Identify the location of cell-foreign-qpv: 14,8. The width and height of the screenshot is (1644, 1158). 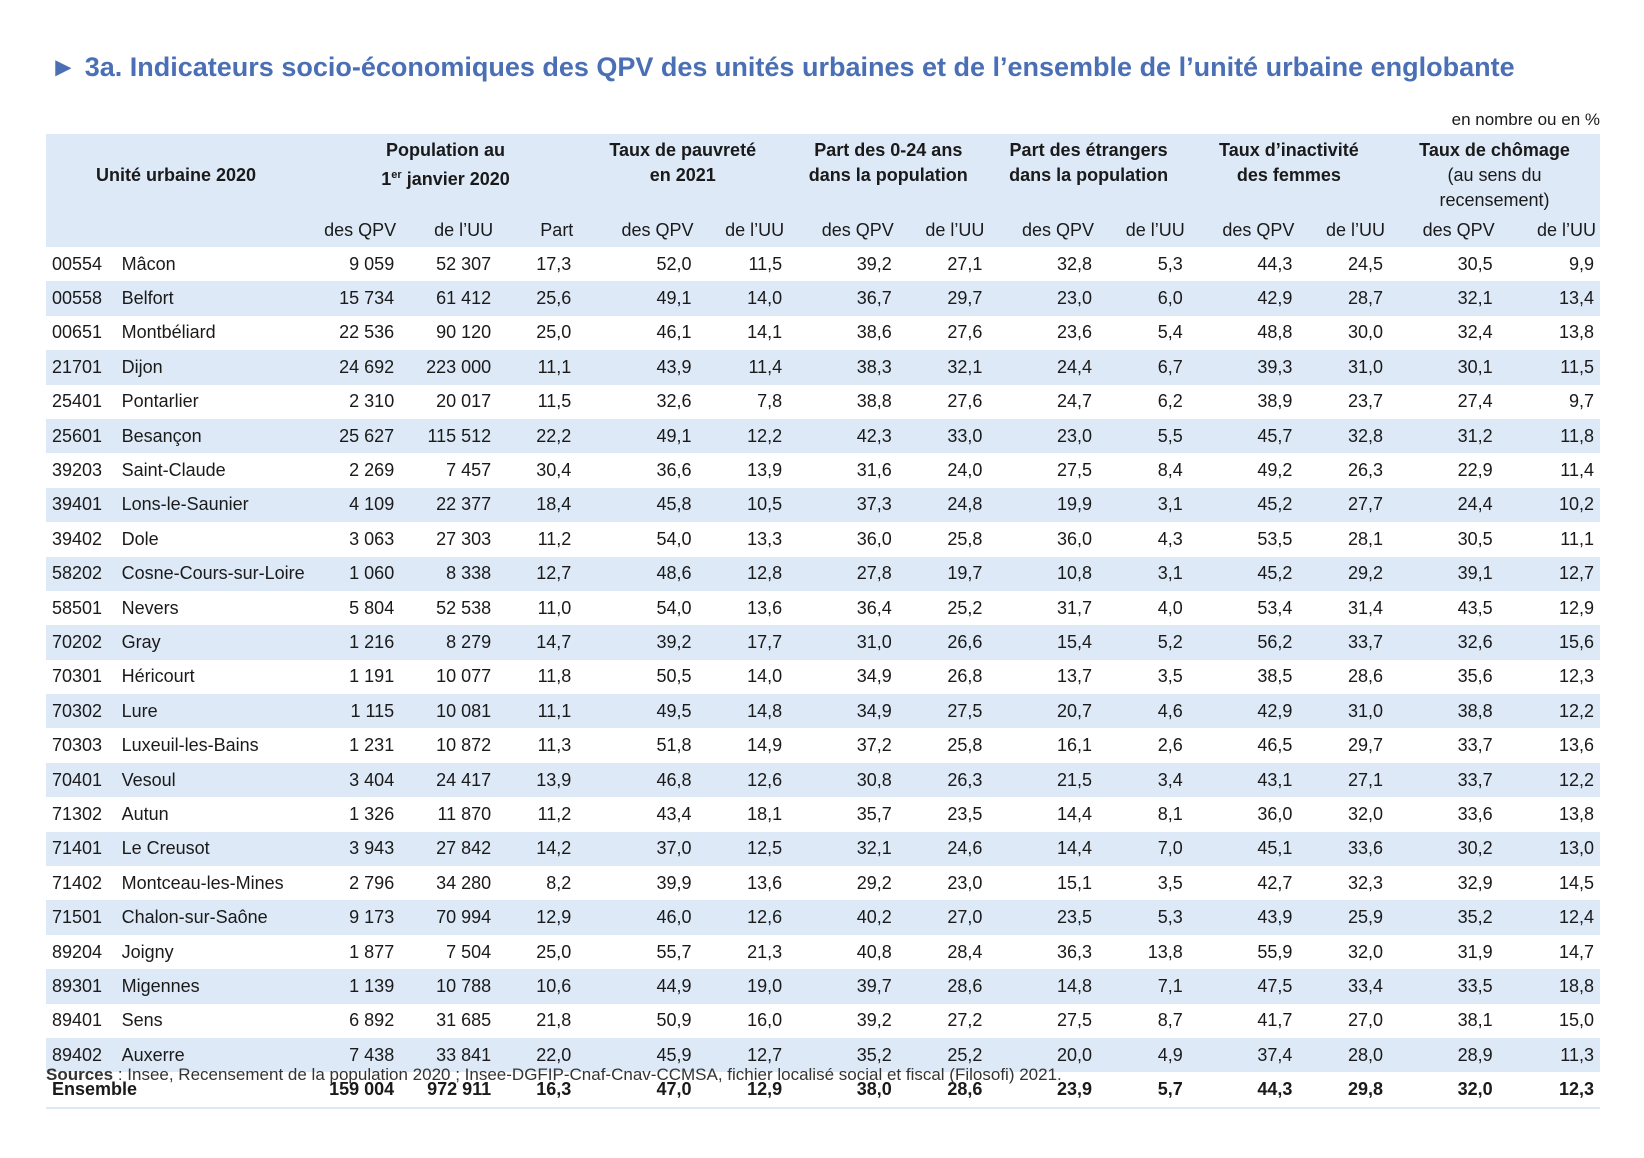
(1043, 986).